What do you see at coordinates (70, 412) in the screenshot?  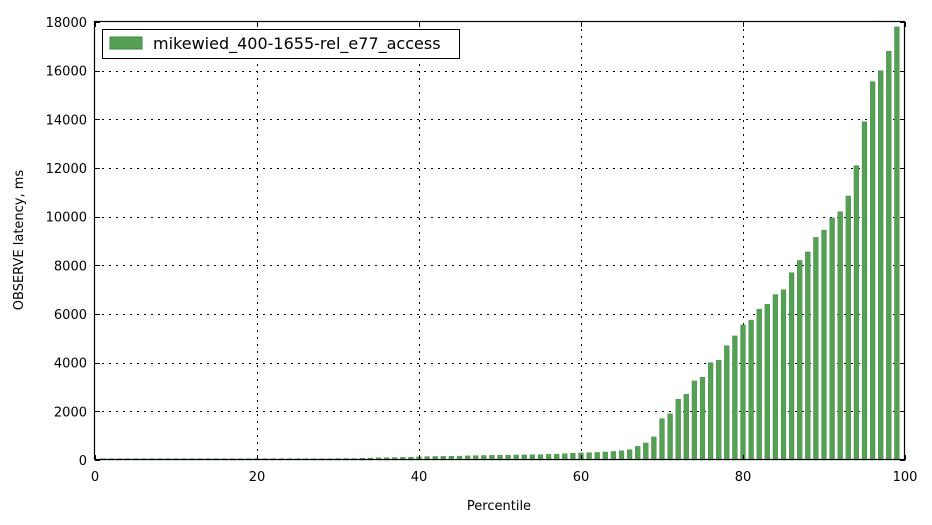 I see `y-tick-label: 2000` at bounding box center [70, 412].